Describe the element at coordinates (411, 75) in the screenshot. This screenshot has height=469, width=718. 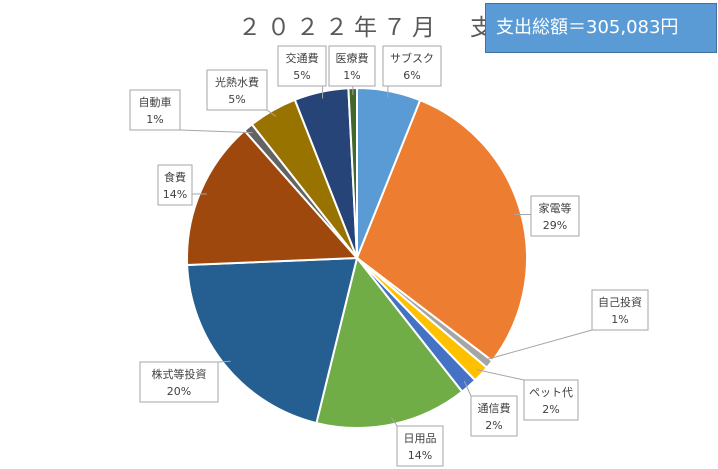
I see `slice-percent: 6%` at that location.